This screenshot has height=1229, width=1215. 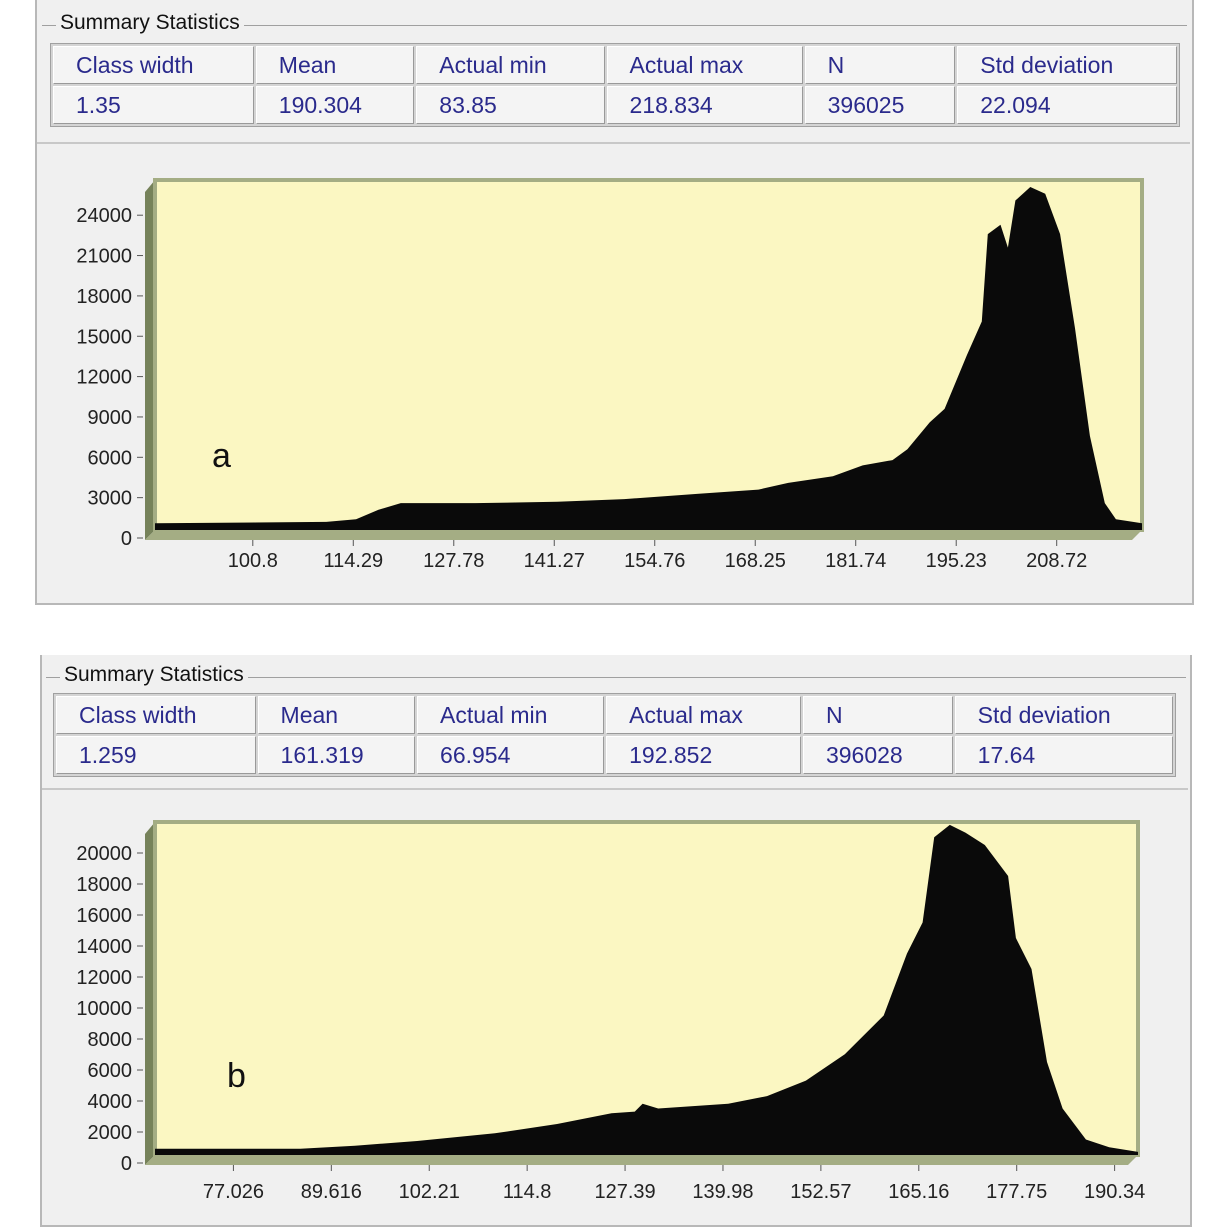 What do you see at coordinates (236, 1076) in the screenshot?
I see `panel-letter-label: b` at bounding box center [236, 1076].